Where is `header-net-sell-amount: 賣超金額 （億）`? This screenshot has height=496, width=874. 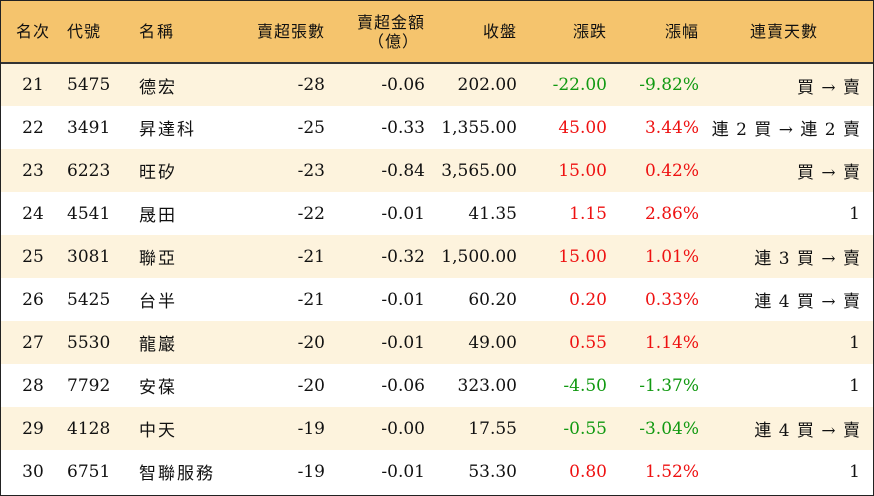
header-net-sell-amount: 賣超金額 （億） is located at coordinates (383, 32).